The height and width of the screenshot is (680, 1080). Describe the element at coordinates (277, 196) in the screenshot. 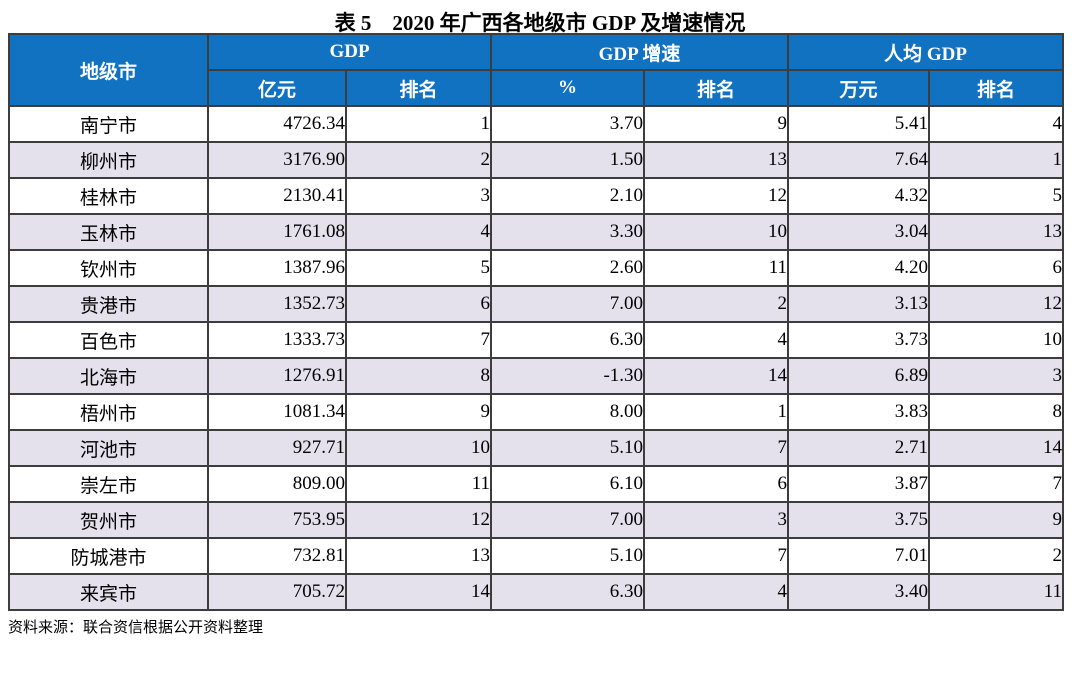

I see `value-cell: 2130.41` at that location.